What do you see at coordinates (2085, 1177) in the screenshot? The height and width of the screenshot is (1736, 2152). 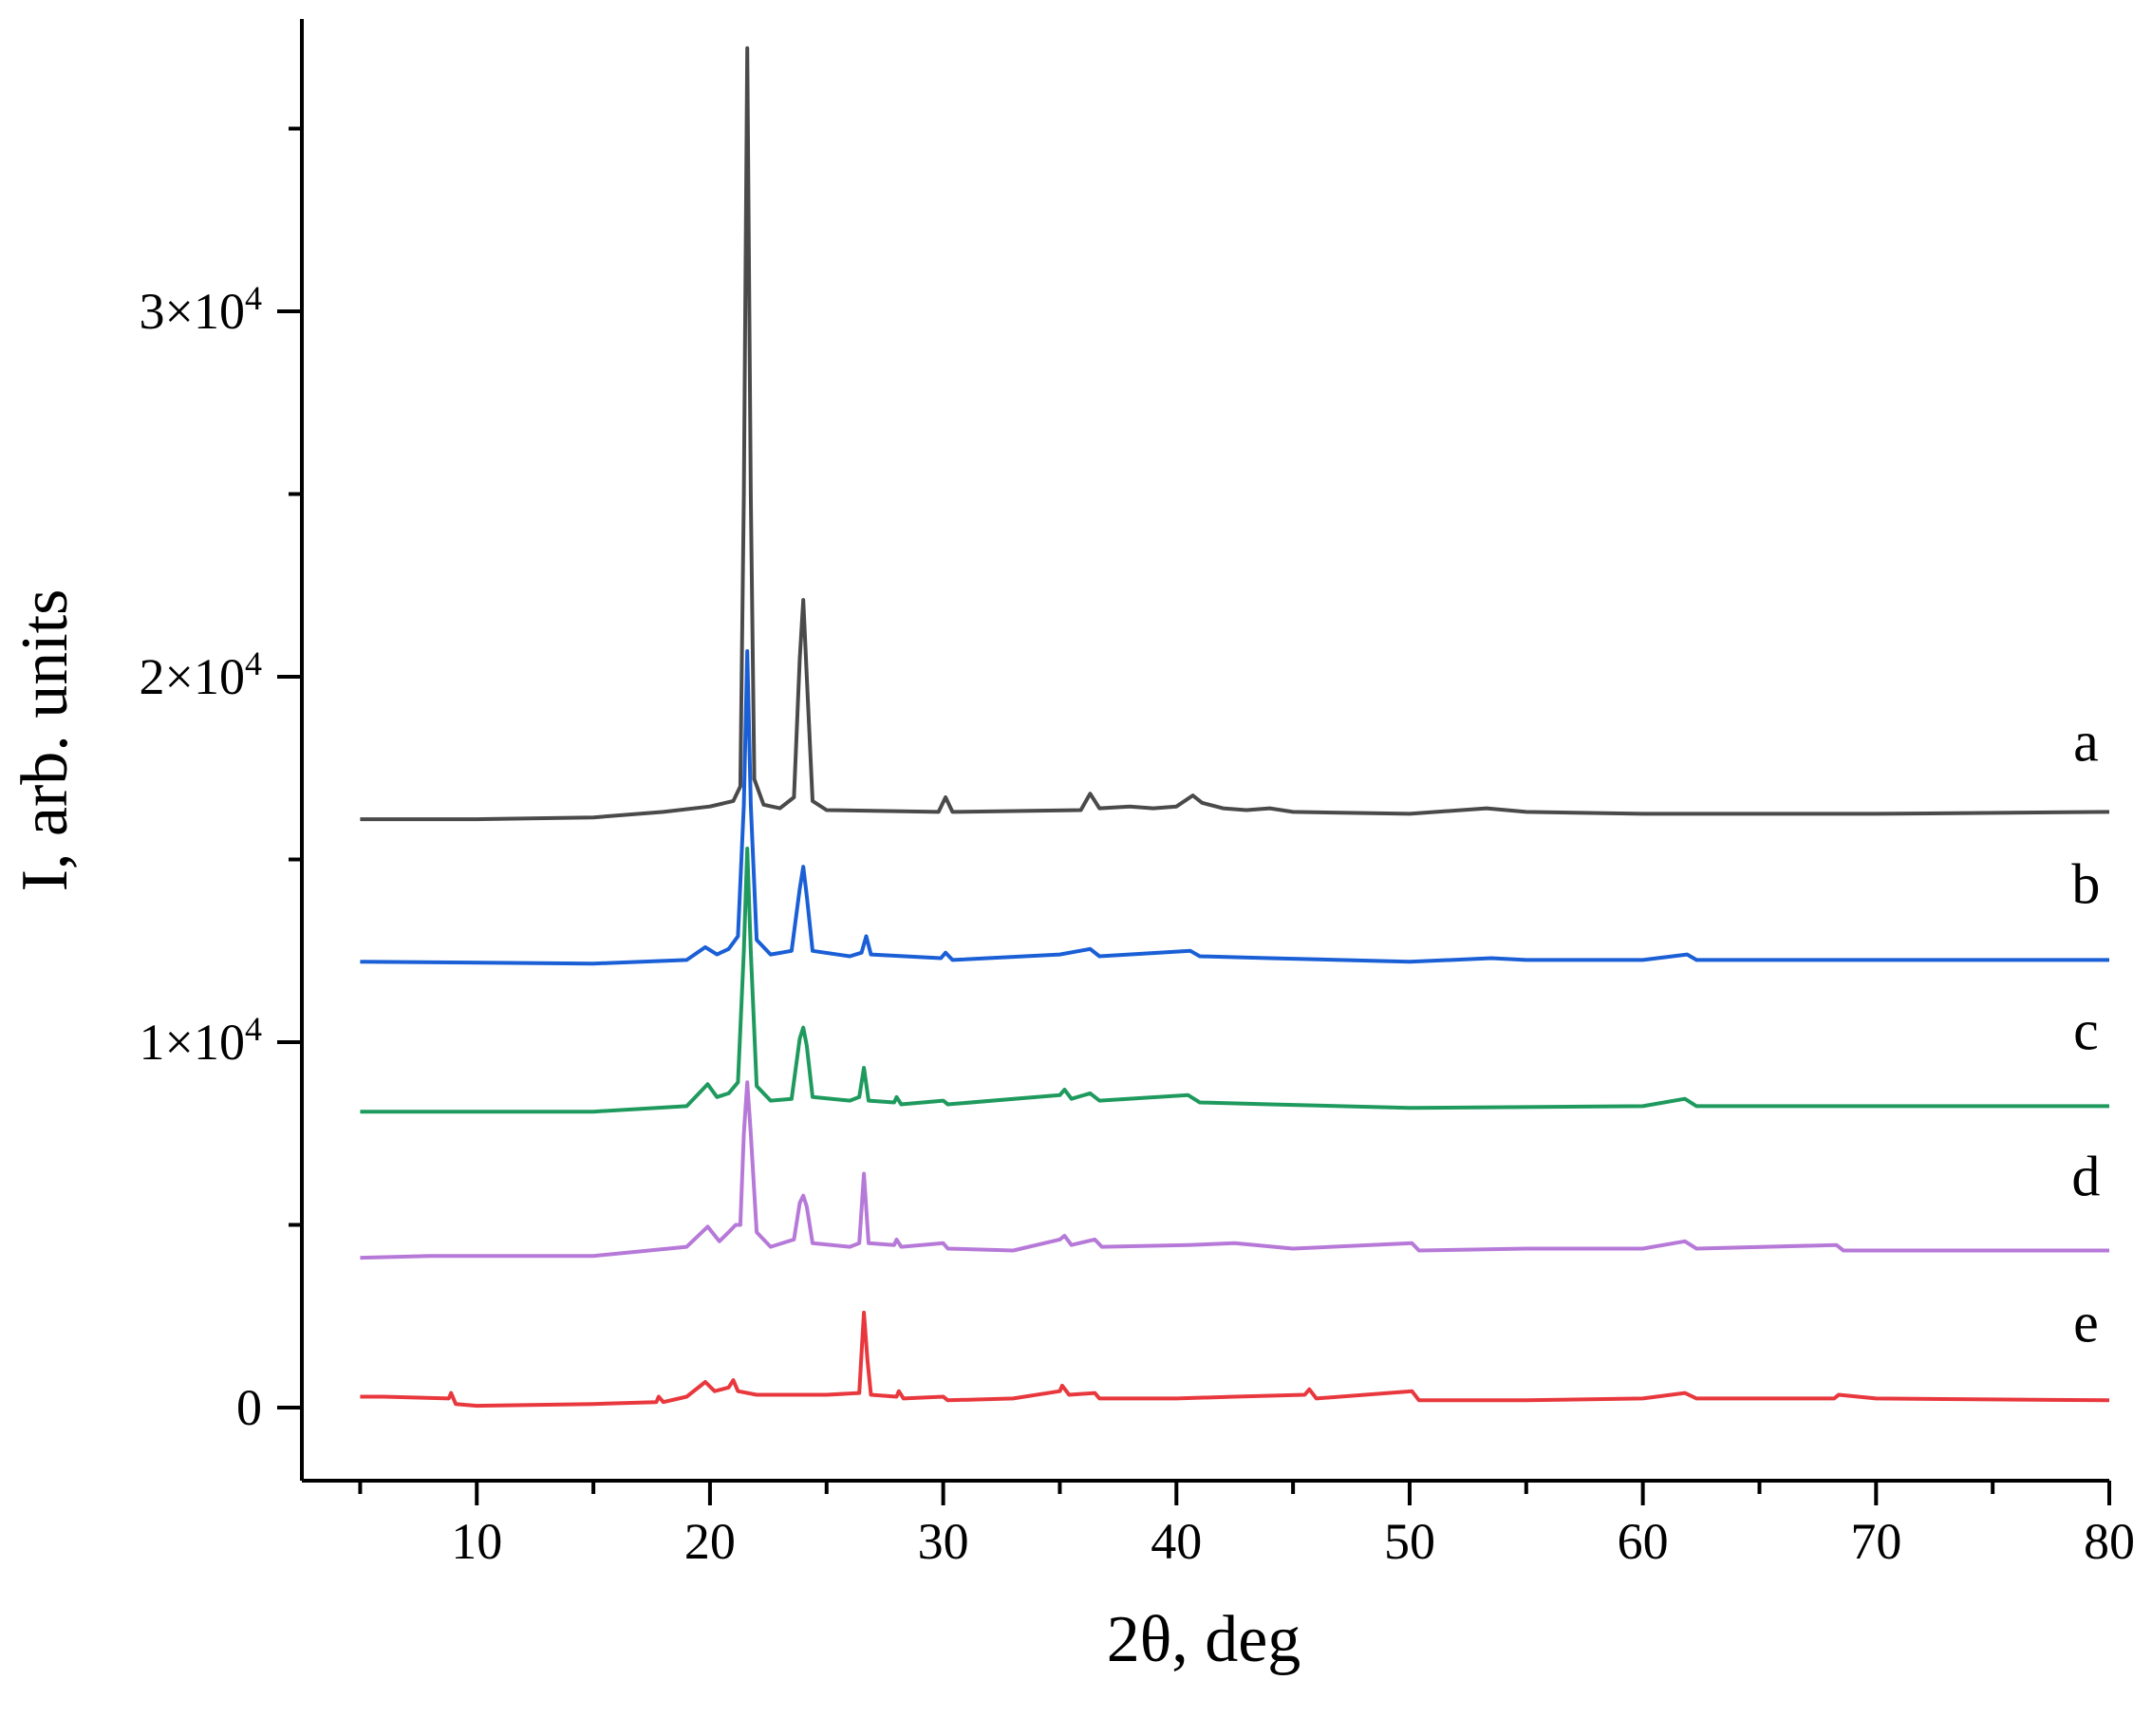 I see `series-label-d: d` at bounding box center [2085, 1177].